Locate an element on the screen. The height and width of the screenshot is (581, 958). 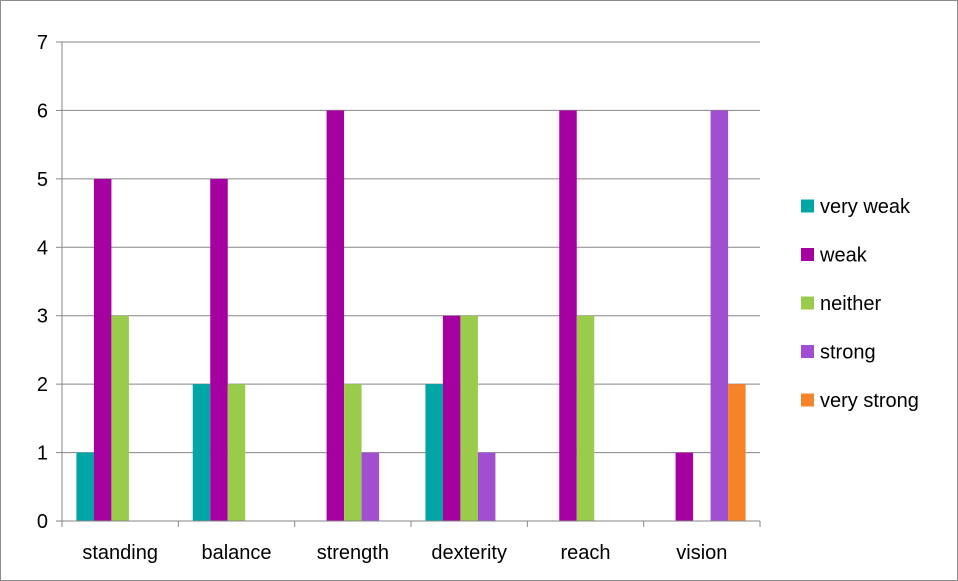
bar-weak-strength is located at coordinates (335, 315).